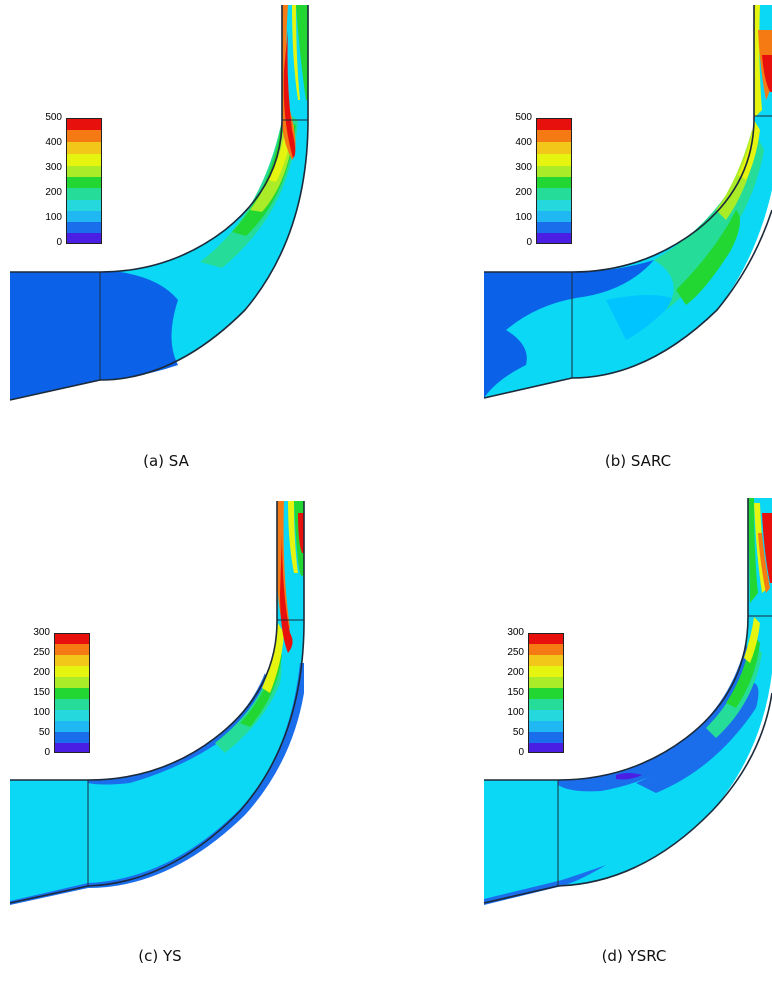 Image resolution: width=772 pixels, height=987 pixels. I want to click on mid-region, so click(641, 317).